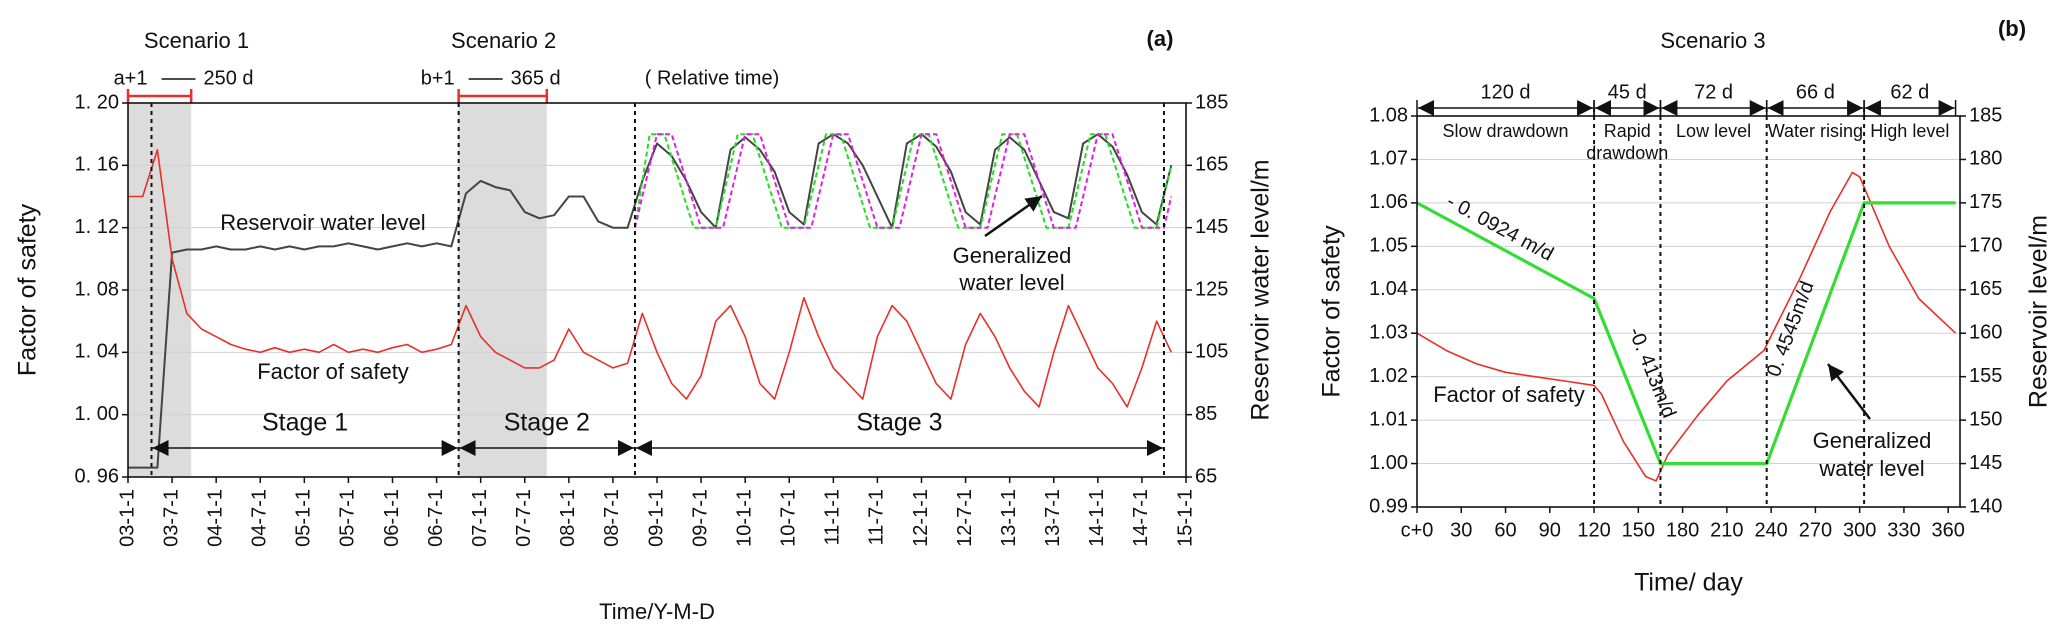 The image size is (2067, 641). Describe the element at coordinates (1627, 92) in the screenshot. I see `phase-duration: 45 d` at that location.